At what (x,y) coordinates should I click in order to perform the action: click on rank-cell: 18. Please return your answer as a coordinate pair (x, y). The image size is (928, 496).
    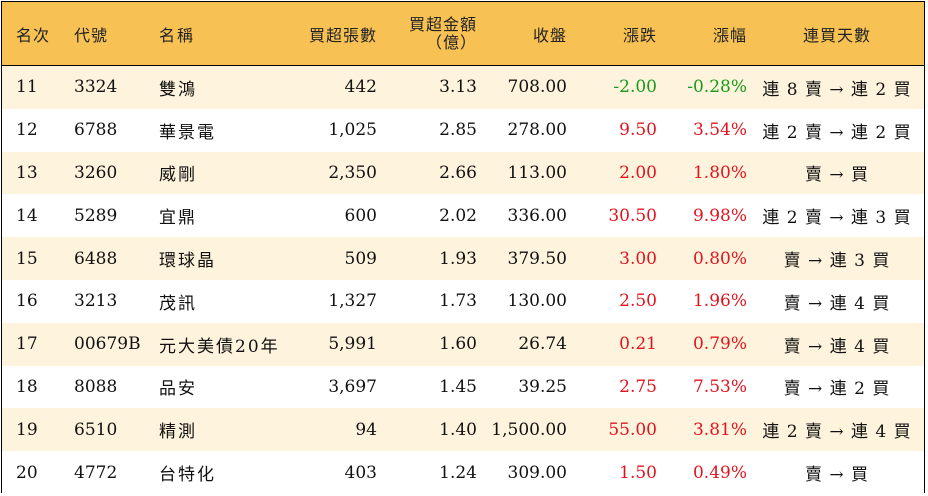
    Looking at the image, I should click on (27, 386).